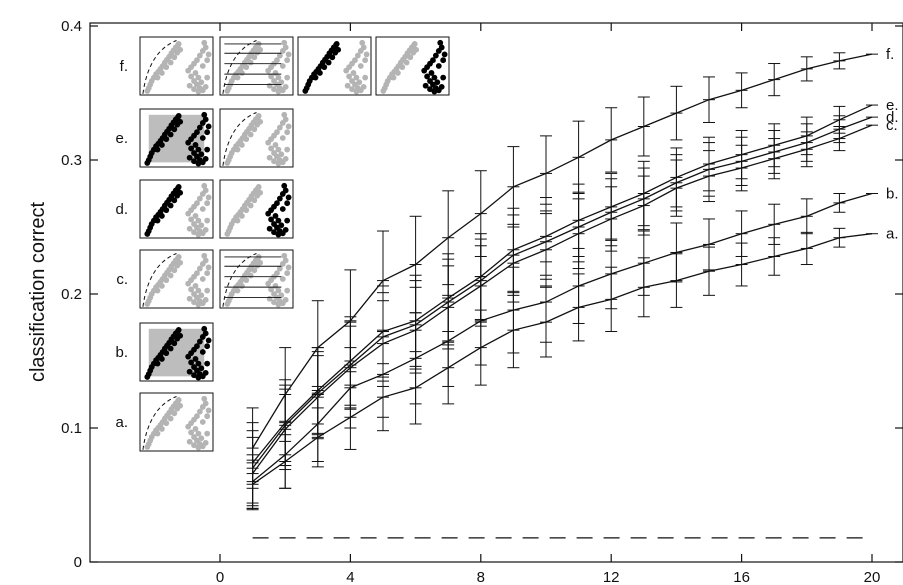 The width and height of the screenshot is (903, 585). Describe the element at coordinates (892, 125) in the screenshot. I see `series-label-c: c.` at that location.